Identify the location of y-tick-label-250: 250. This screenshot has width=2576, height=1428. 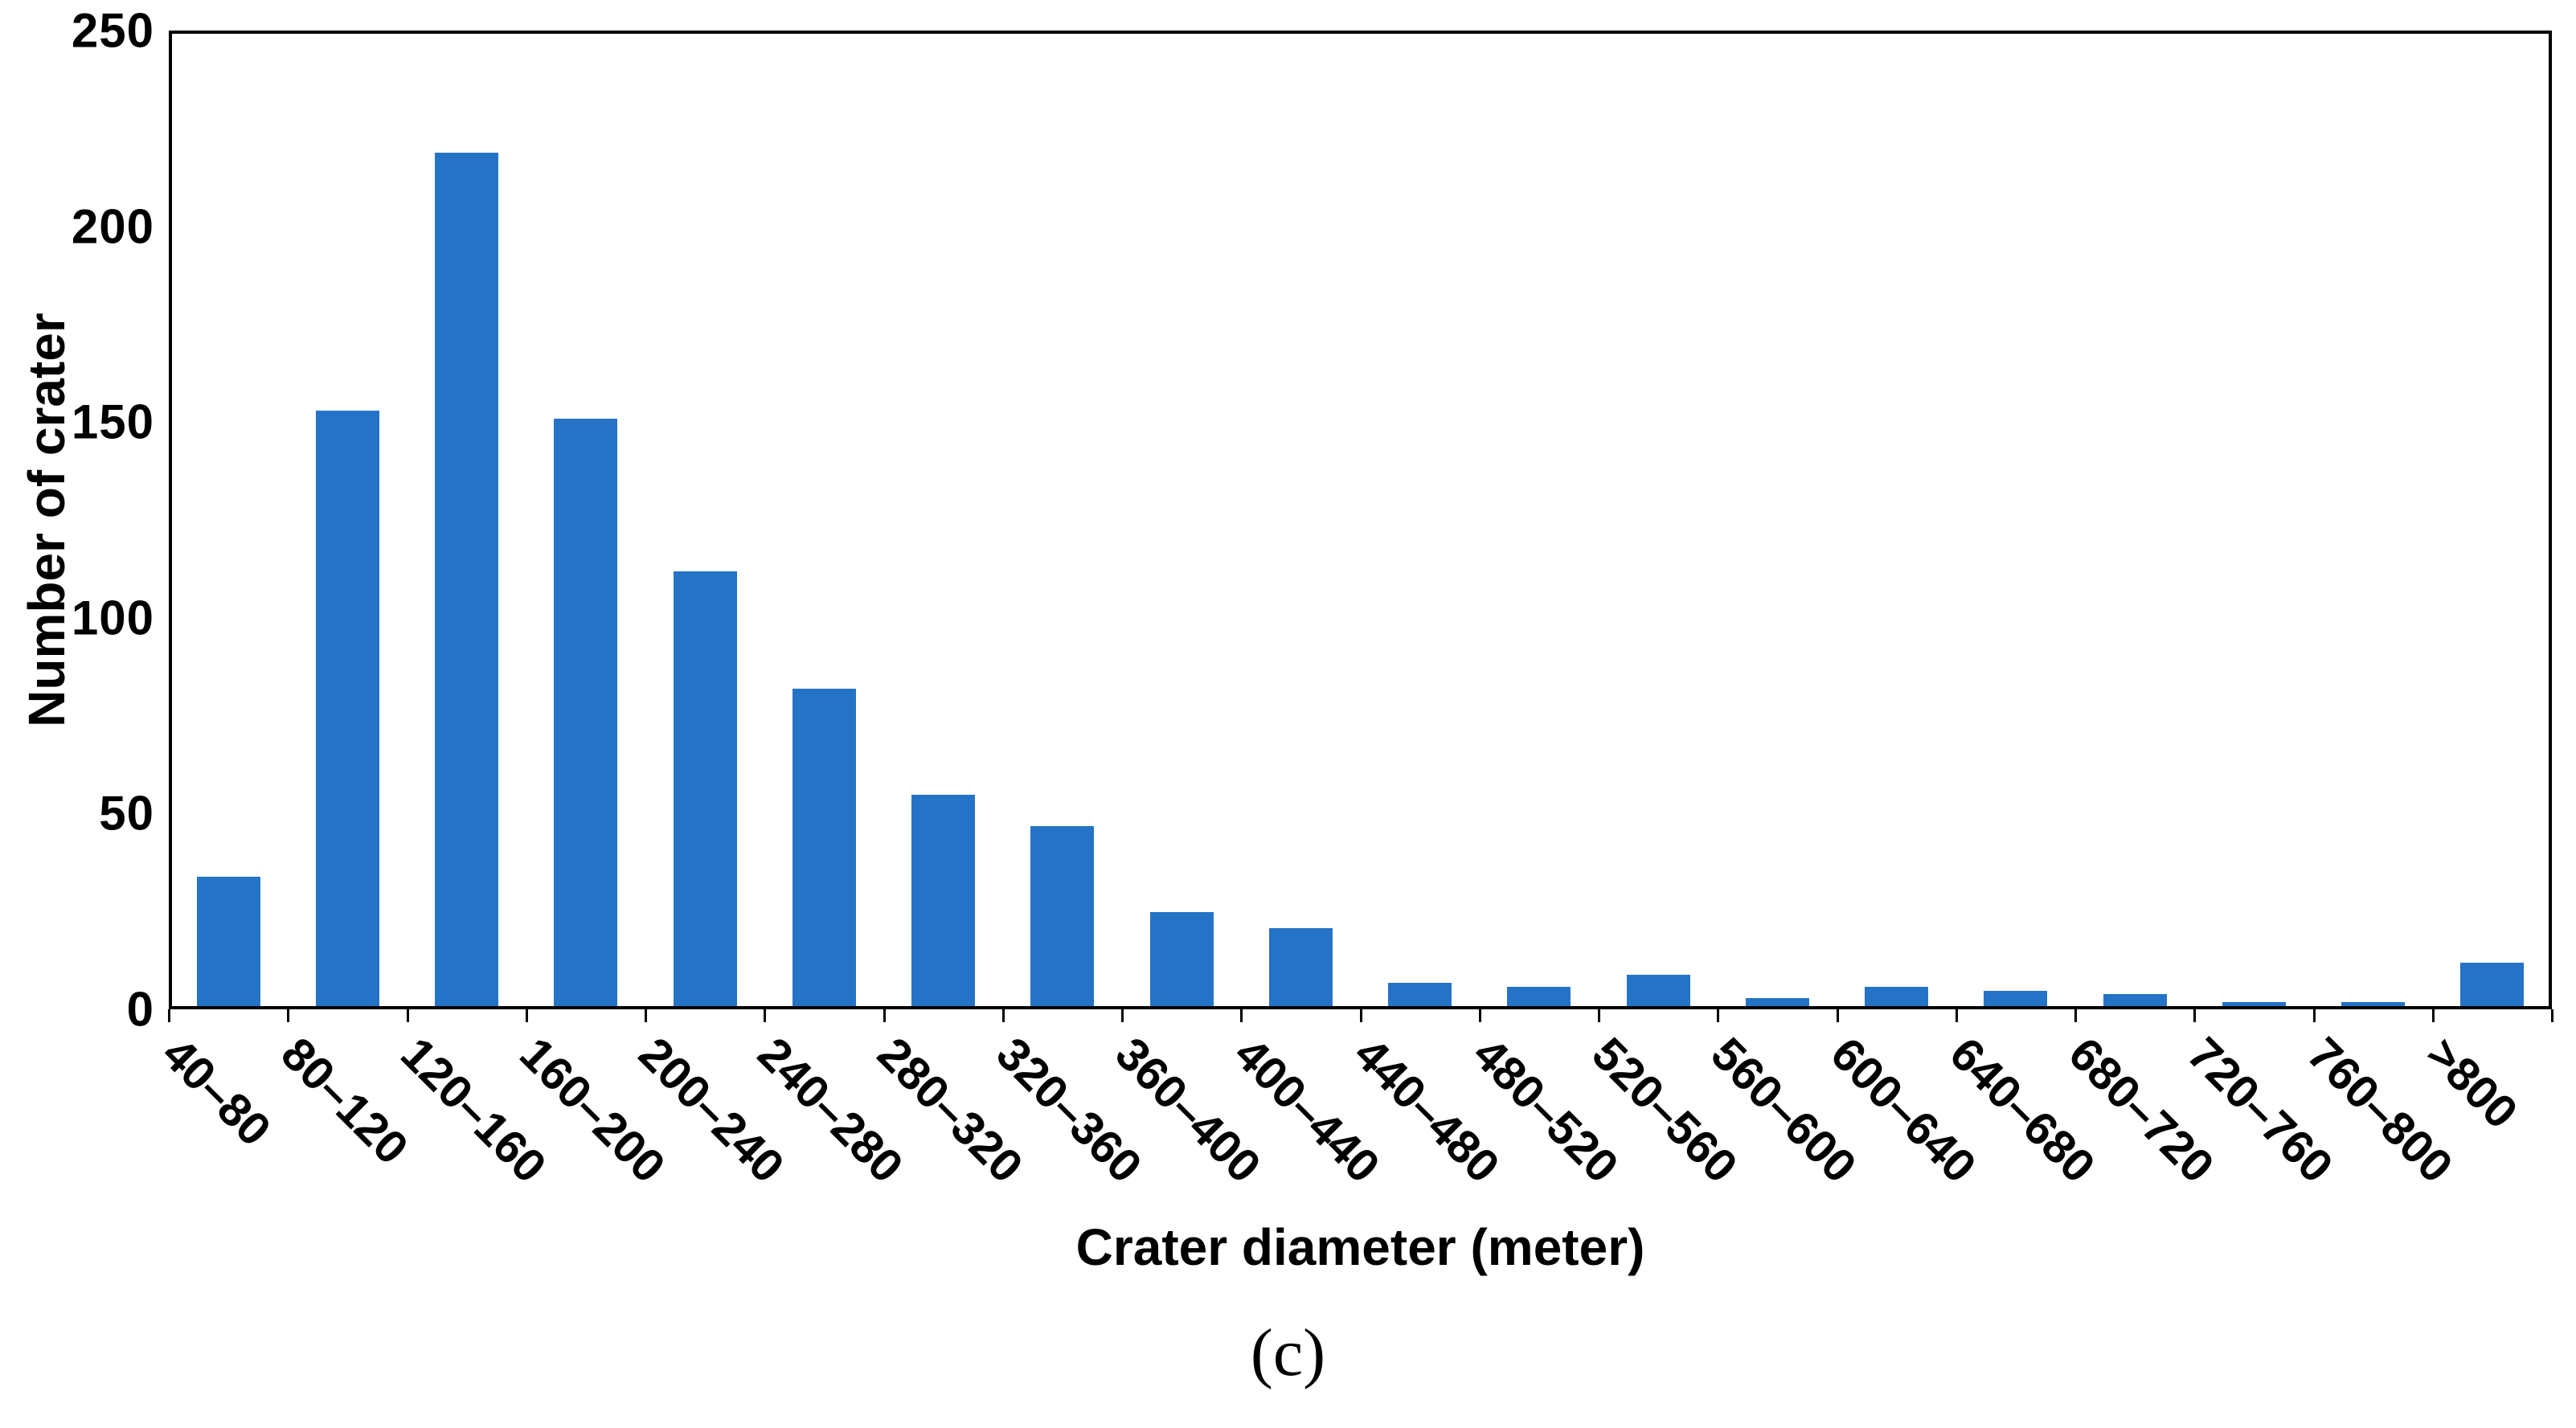
(112, 30).